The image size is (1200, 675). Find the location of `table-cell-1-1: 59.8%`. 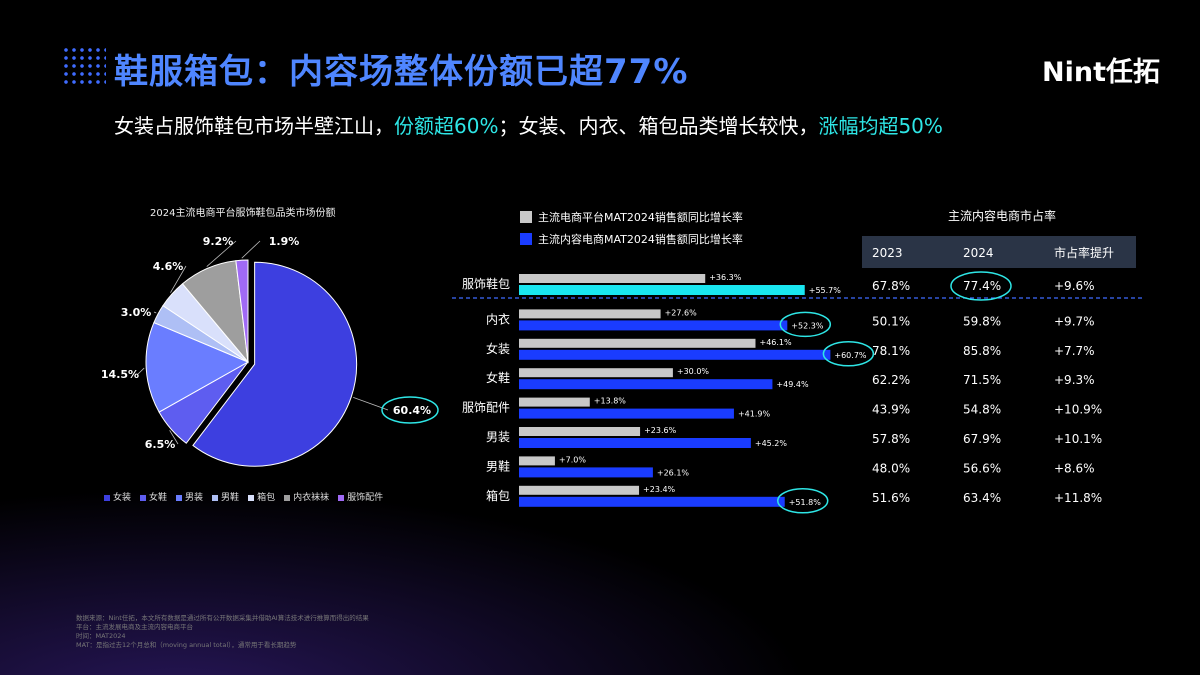

table-cell-1-1: 59.8% is located at coordinates (982, 321).